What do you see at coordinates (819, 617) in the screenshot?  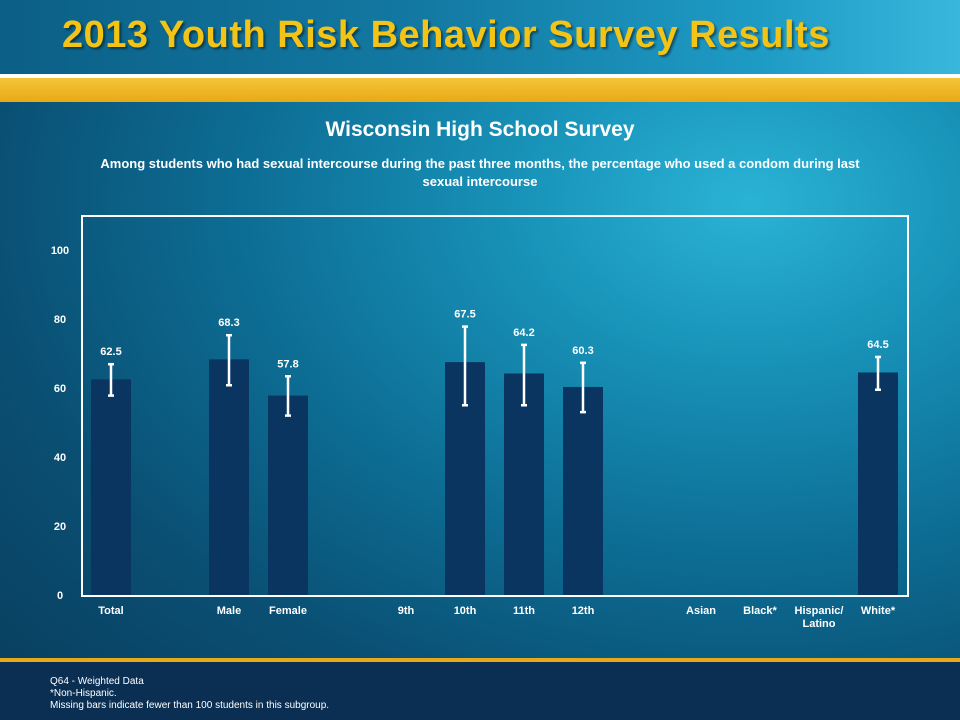 I see `x-tick-label: Hispanic/Latino` at bounding box center [819, 617].